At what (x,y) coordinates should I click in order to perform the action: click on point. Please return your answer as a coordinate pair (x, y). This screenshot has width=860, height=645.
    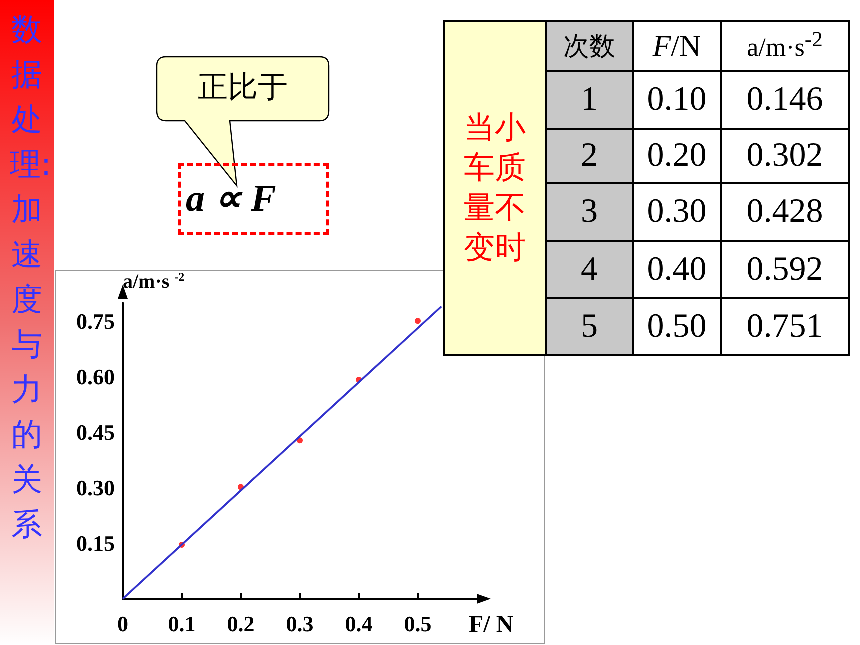
    Looking at the image, I should click on (418, 321).